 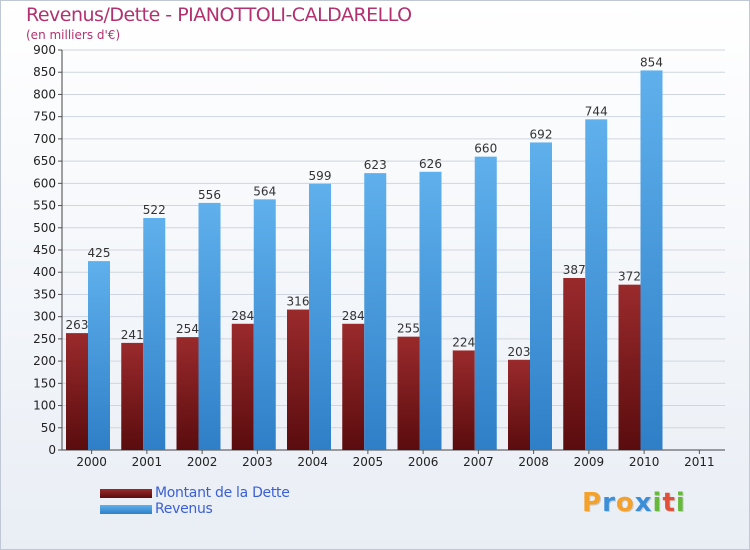 What do you see at coordinates (44, 161) in the screenshot?
I see `y-tick-label: 650` at bounding box center [44, 161].